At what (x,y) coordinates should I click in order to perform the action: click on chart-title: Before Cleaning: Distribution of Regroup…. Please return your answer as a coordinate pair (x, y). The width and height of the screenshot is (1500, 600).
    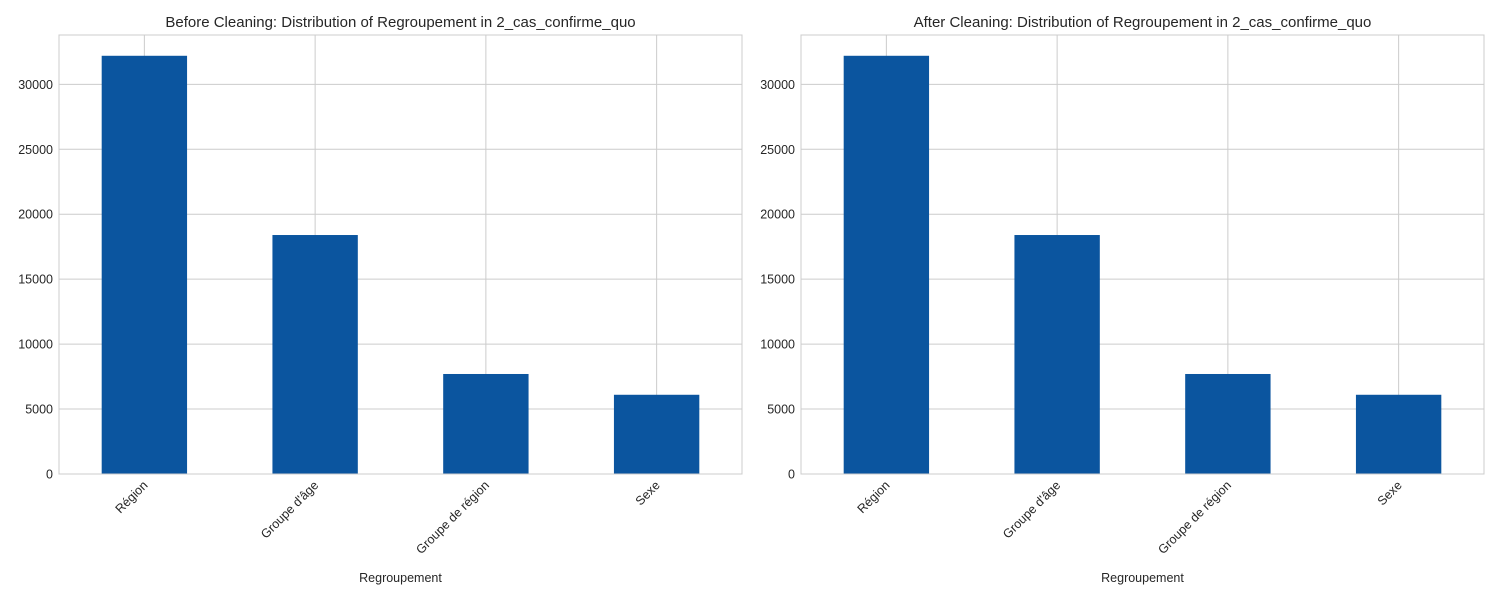
    Looking at the image, I should click on (400, 22).